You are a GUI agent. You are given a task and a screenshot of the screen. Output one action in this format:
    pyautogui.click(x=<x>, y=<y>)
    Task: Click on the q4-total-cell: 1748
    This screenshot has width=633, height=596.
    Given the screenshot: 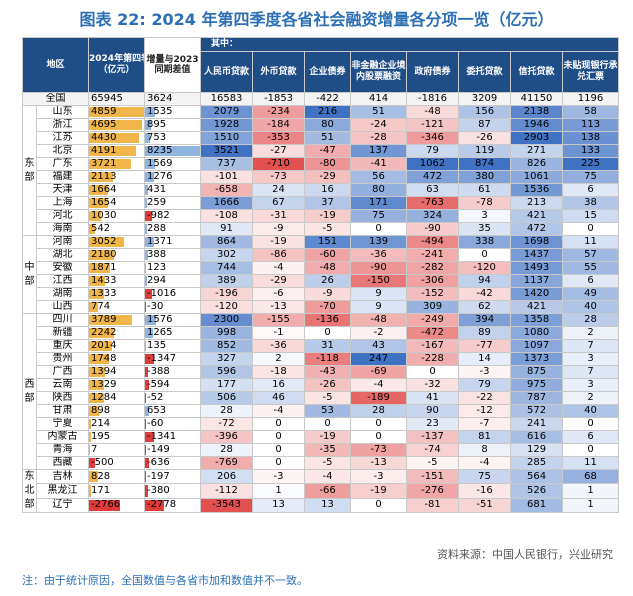 What is the action you would take?
    pyautogui.click(x=117, y=359)
    